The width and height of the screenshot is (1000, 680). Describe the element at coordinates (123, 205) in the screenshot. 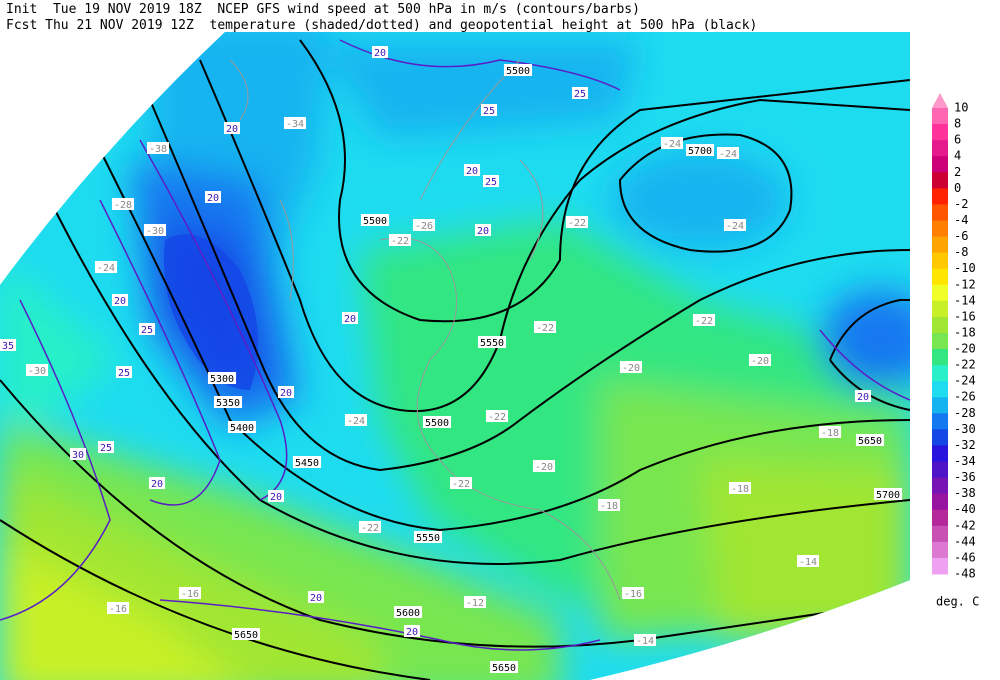

I see `temperature-label: -28` at that location.